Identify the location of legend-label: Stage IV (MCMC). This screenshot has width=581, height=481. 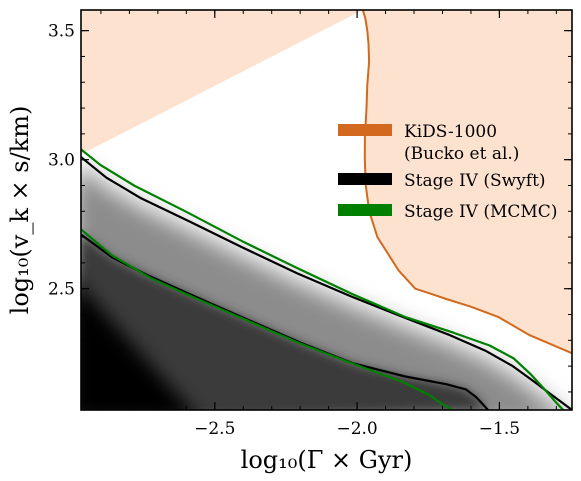
(480, 212).